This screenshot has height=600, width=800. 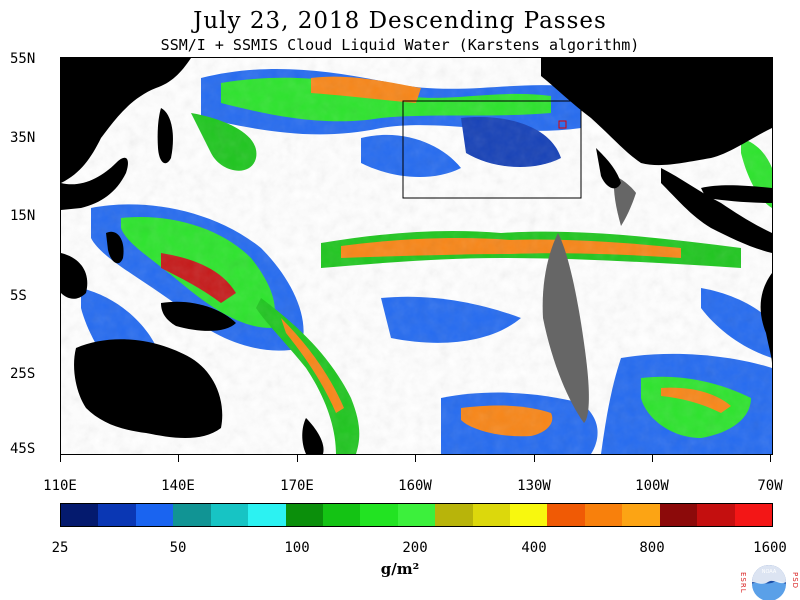 What do you see at coordinates (23, 374) in the screenshot?
I see `lat-label-25s: 25S` at bounding box center [23, 374].